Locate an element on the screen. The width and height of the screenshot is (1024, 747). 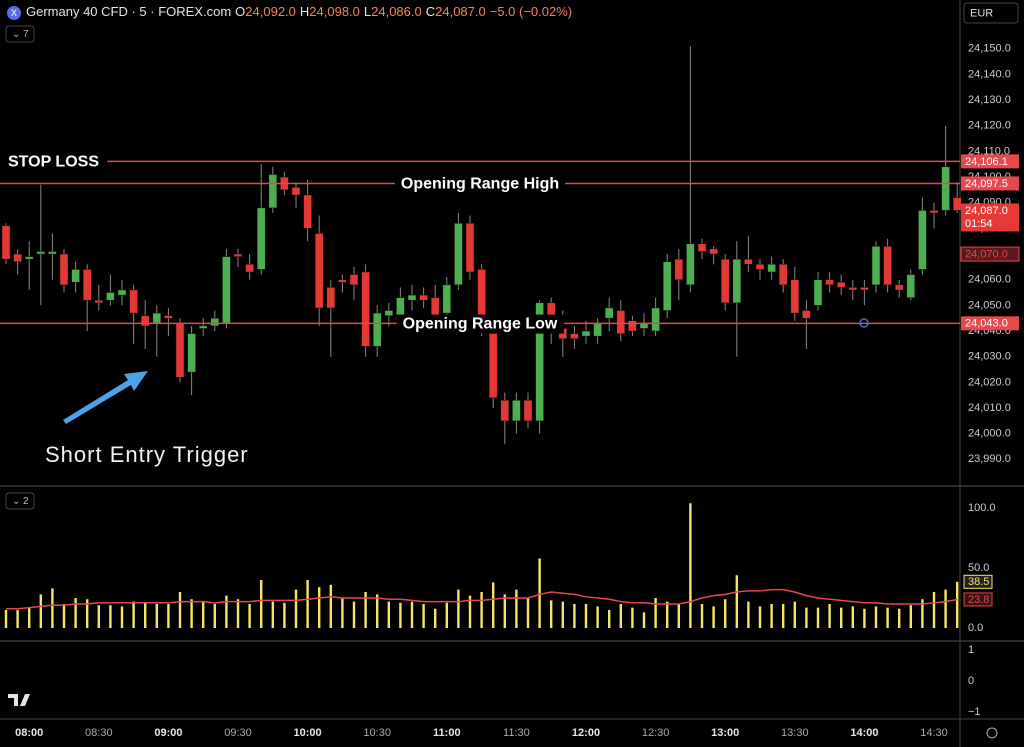
x-tick-label: 09:30 is located at coordinates (238, 733).